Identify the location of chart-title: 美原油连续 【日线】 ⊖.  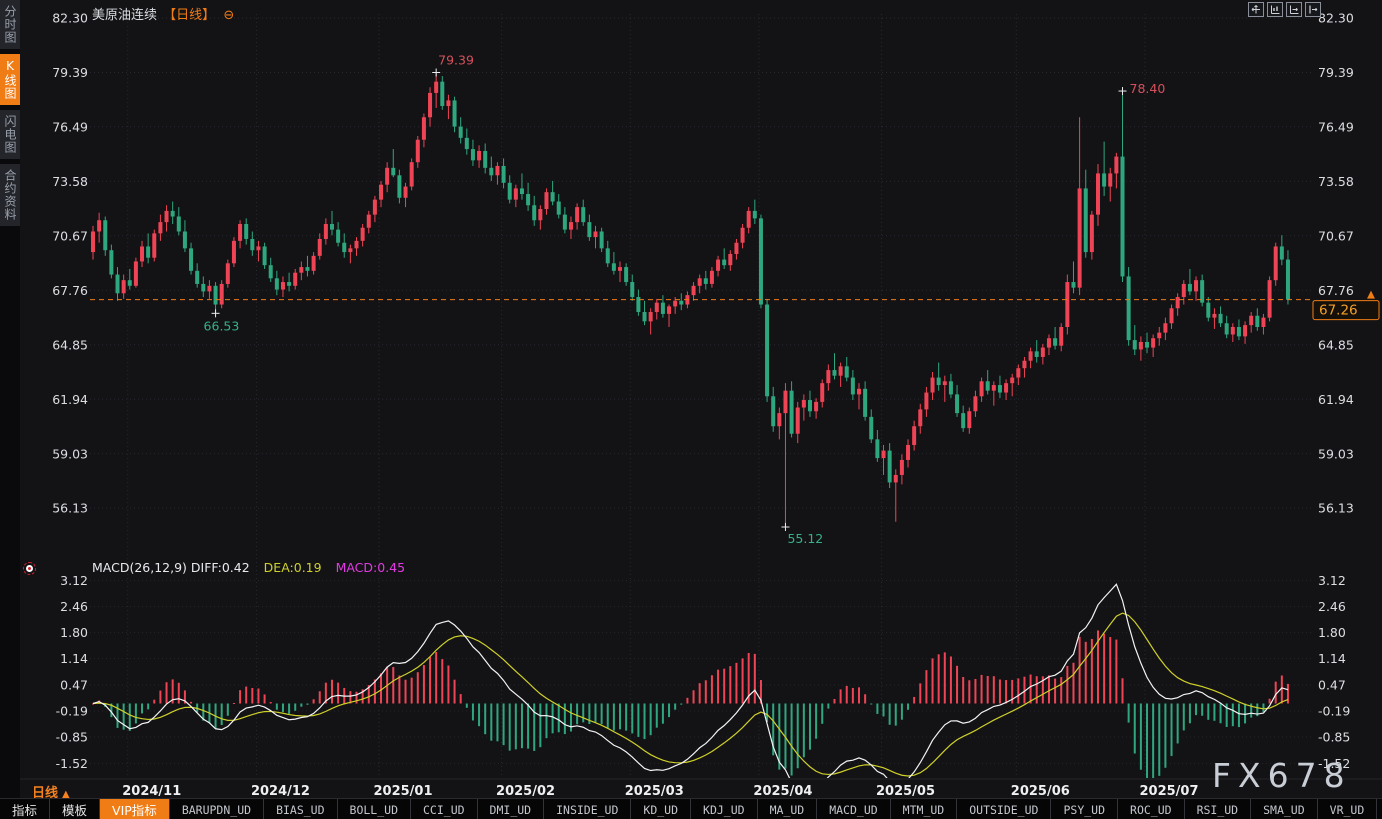
(163, 13).